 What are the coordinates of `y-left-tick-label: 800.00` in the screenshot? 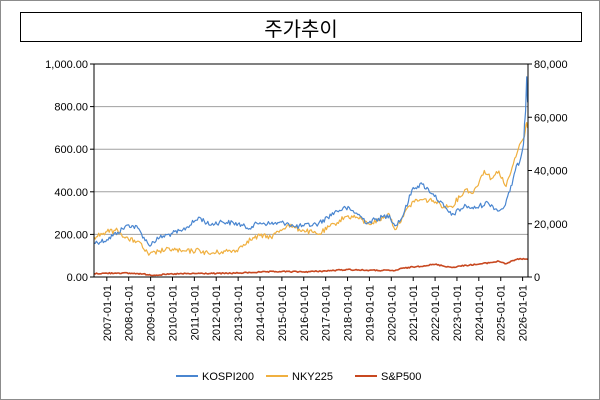 It's located at (71, 108).